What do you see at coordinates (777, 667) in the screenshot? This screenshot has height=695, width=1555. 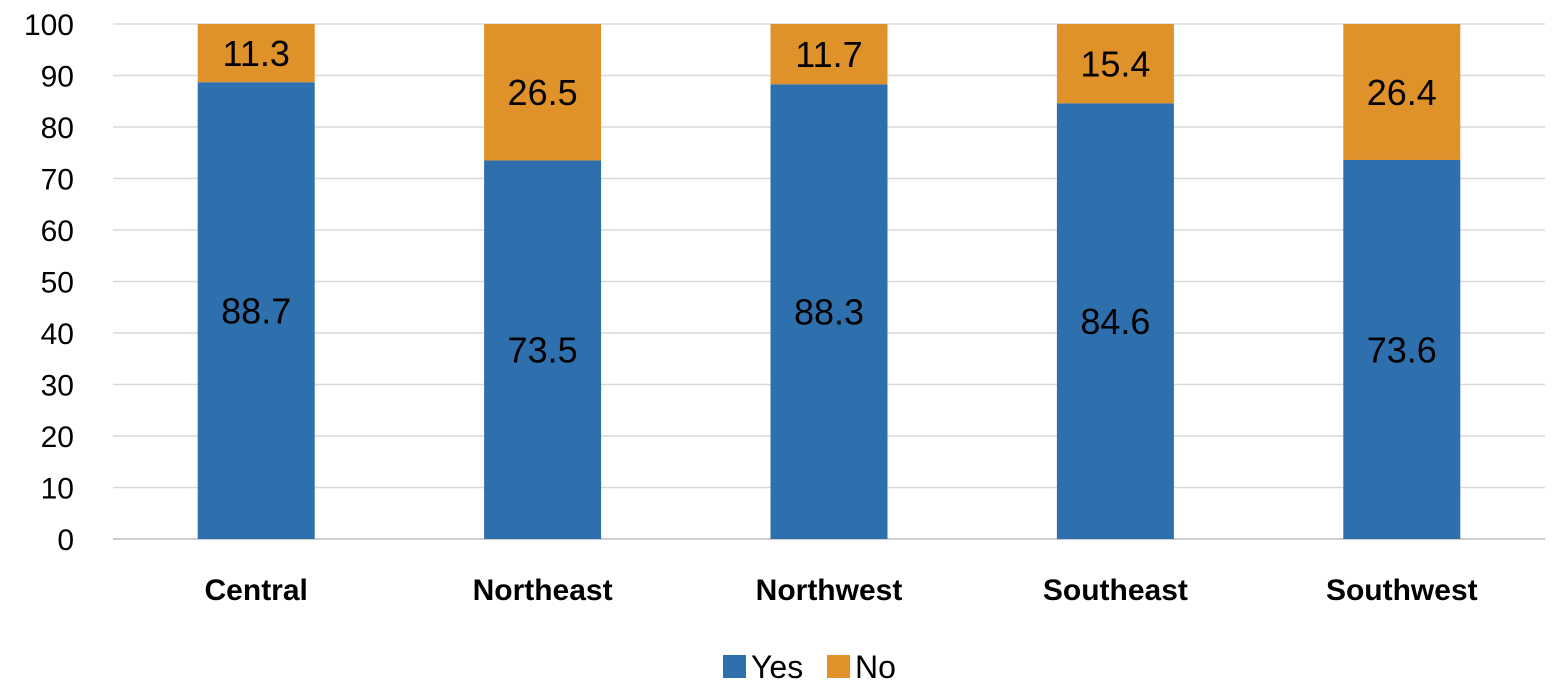 I see `legend-label-yes: Yes` at bounding box center [777, 667].